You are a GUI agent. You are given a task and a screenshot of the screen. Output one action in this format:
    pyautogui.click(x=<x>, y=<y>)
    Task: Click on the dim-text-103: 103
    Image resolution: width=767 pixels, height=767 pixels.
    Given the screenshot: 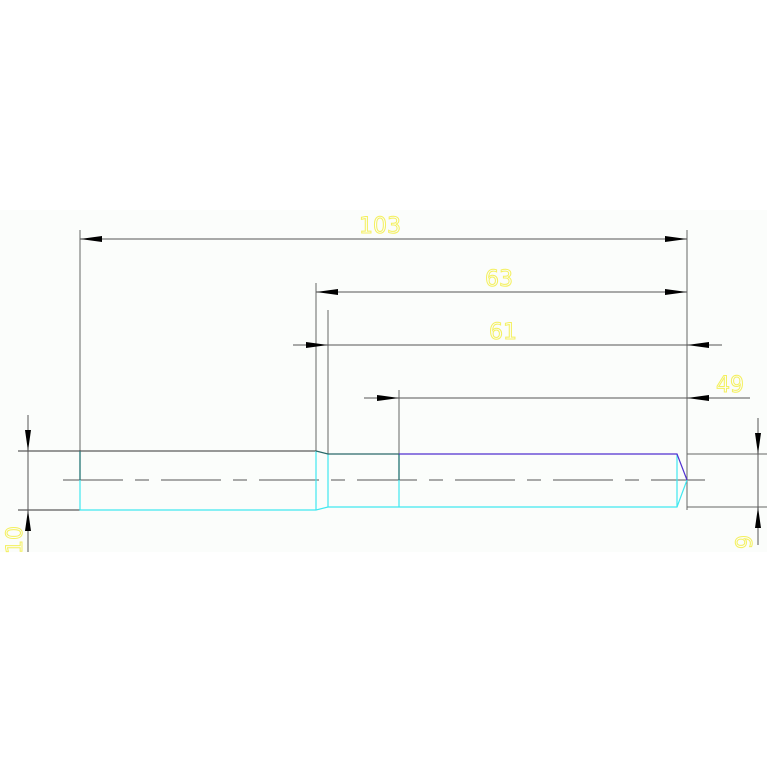 What is the action you would take?
    pyautogui.click(x=380, y=226)
    